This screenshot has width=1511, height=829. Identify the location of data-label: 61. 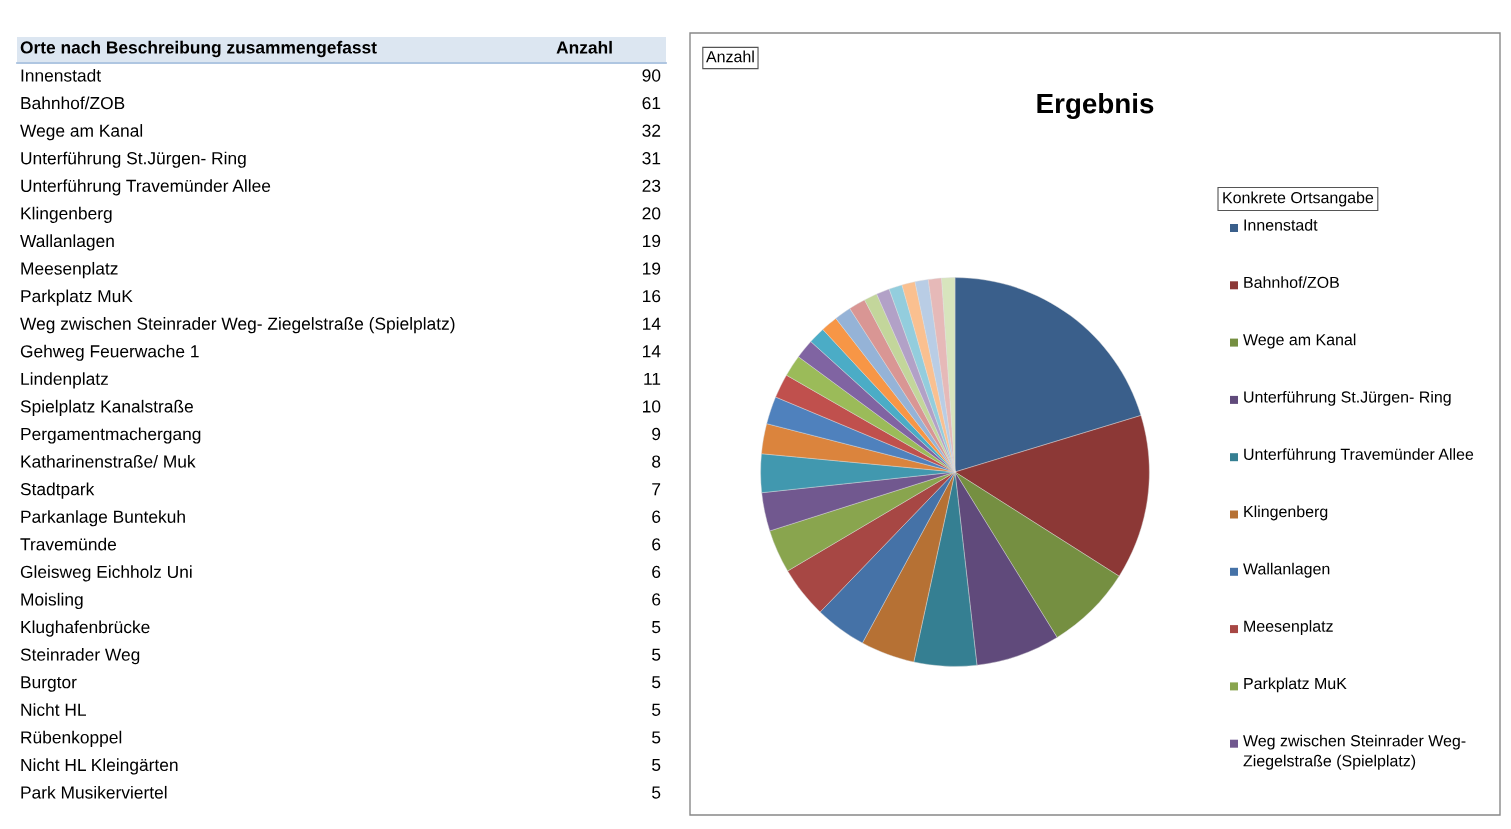
(651, 103).